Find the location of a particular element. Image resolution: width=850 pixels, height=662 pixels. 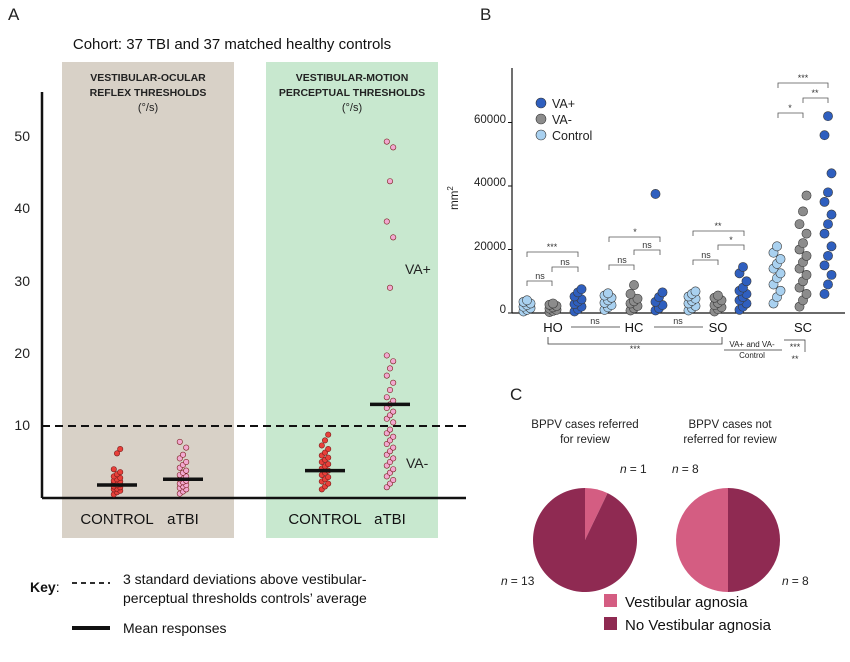

hc-comparisons: * ns ns is located at coordinates (634, 248).